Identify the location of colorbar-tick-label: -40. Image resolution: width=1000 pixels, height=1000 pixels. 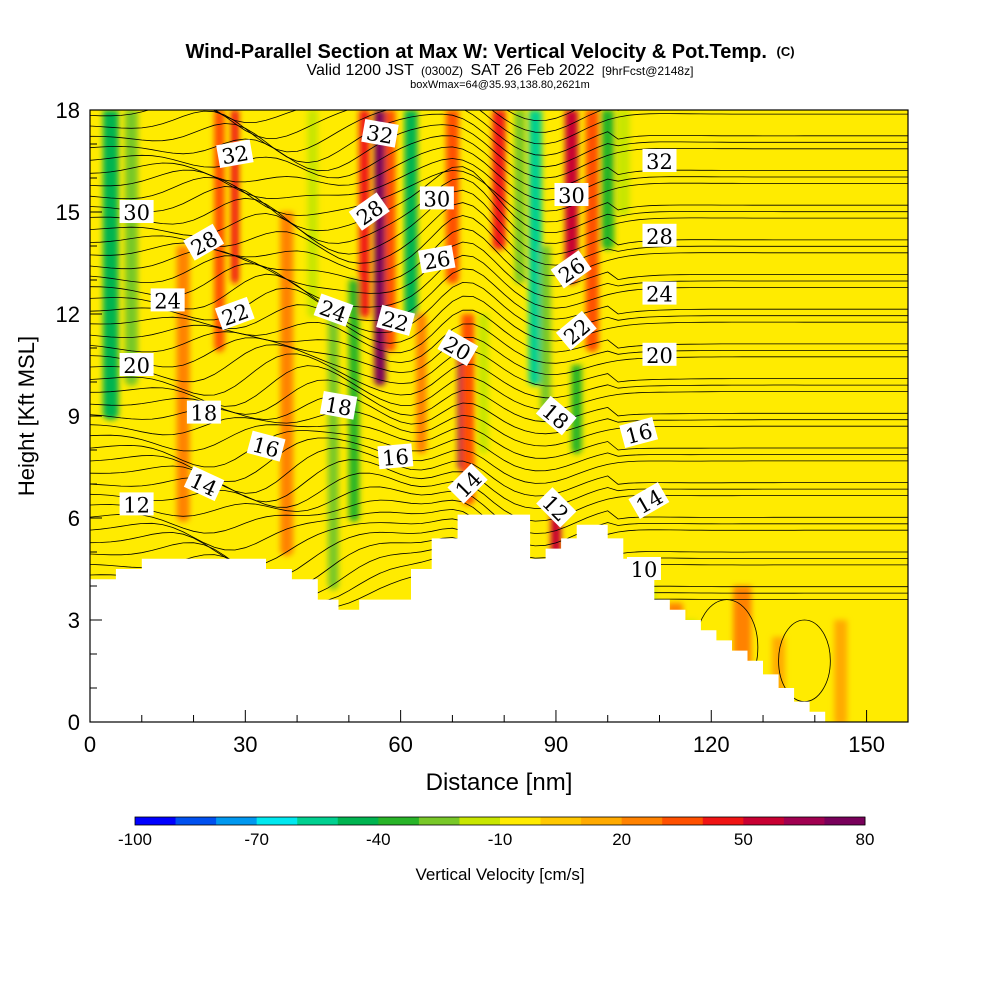
(378, 839).